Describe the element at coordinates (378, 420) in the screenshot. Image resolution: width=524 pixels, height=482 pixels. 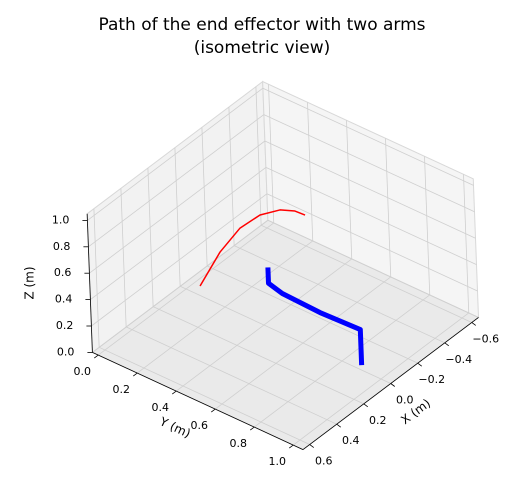
I see `x-tick-label: 0.2` at that location.